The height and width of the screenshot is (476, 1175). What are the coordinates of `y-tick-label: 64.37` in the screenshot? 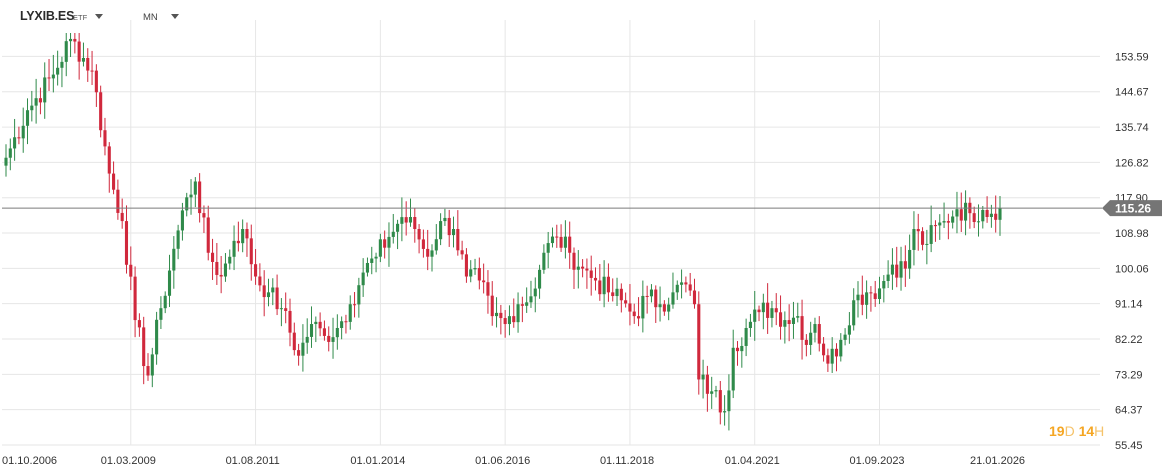 It's located at (1129, 411).